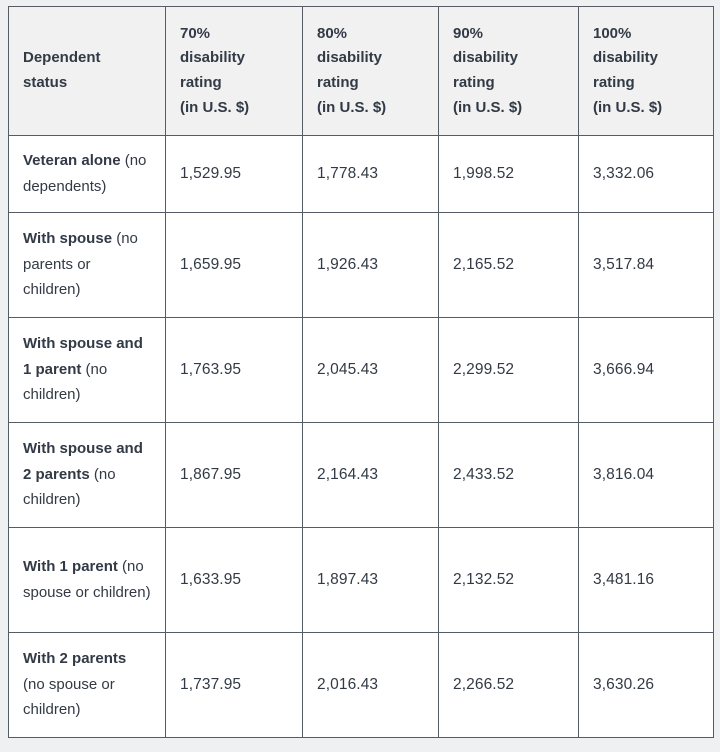  I want to click on row-label-detail: (no parents or children), so click(80, 264).